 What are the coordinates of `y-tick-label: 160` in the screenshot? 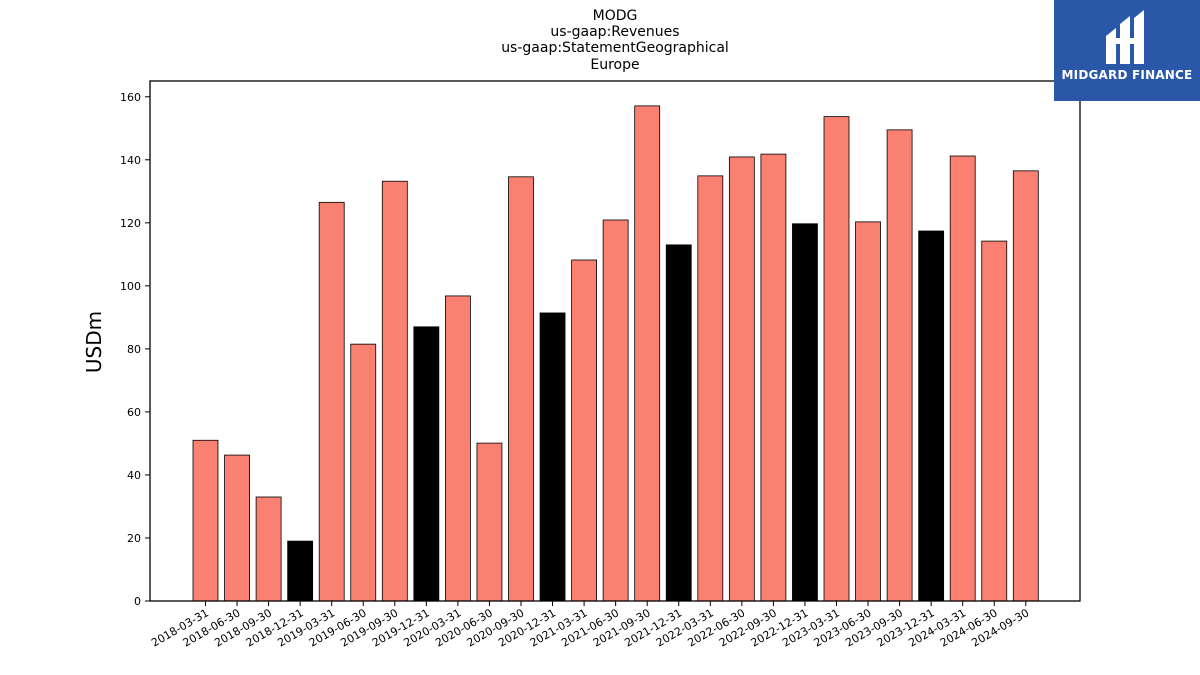 It's located at (130, 97).